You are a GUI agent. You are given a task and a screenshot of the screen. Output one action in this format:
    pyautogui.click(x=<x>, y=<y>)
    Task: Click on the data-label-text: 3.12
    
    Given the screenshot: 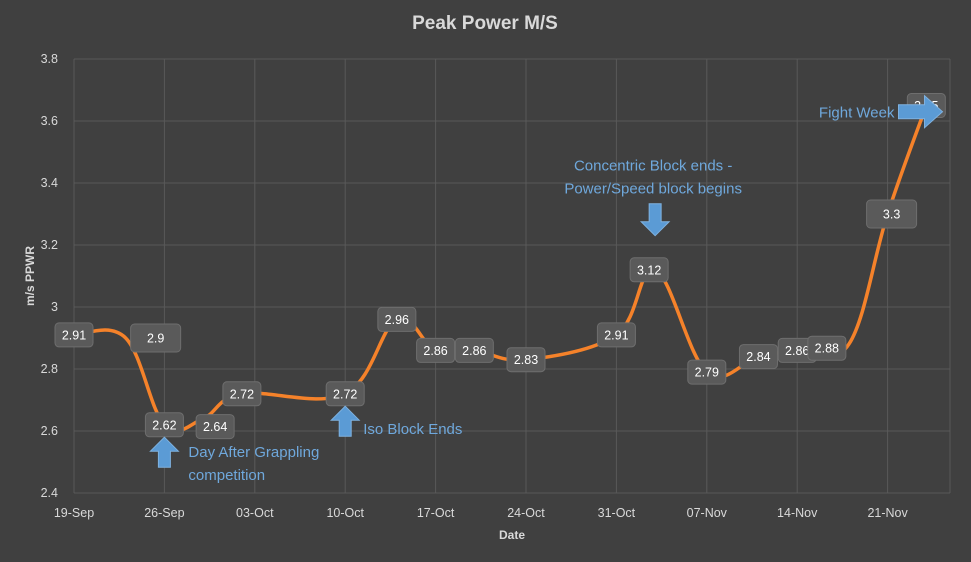 What is the action you would take?
    pyautogui.click(x=649, y=270)
    